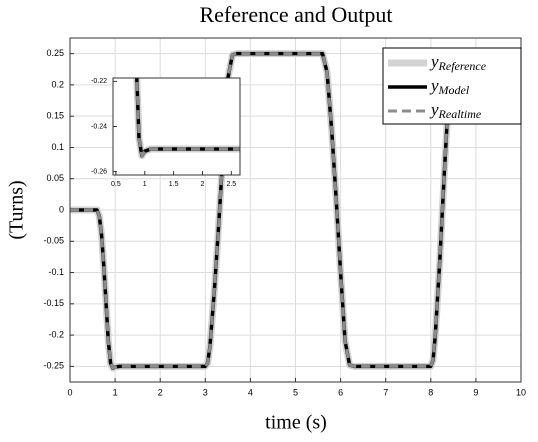 The image size is (538, 442). I want to click on y-tick-label: 0.1, so click(57, 147).